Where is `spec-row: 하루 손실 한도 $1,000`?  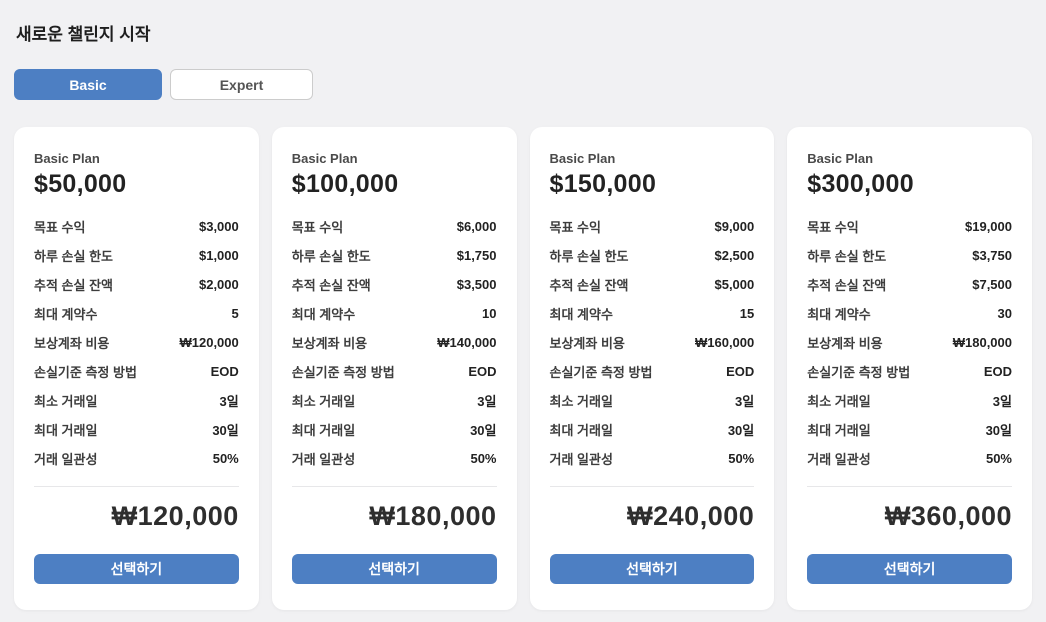
spec-row: 하루 손실 한도 $1,000 is located at coordinates (136, 255).